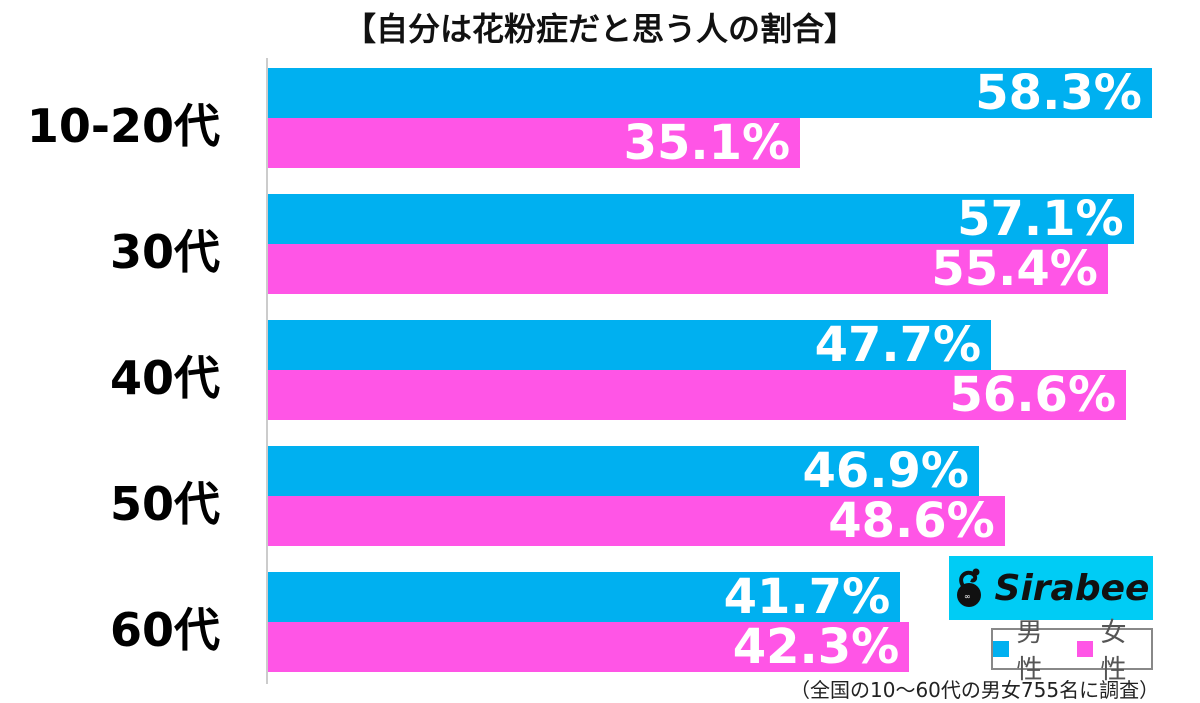  I want to click on bar-male: 58.3%, so click(710, 93).